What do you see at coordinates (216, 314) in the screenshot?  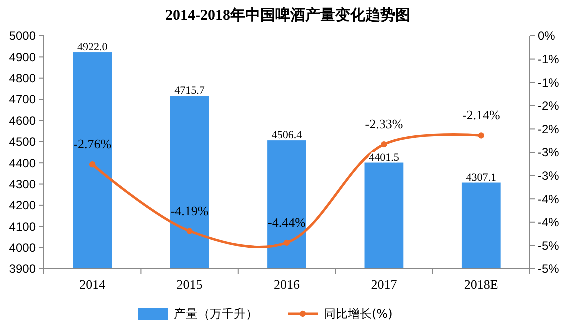 I see `legend-label: 产量（万千升）` at bounding box center [216, 314].